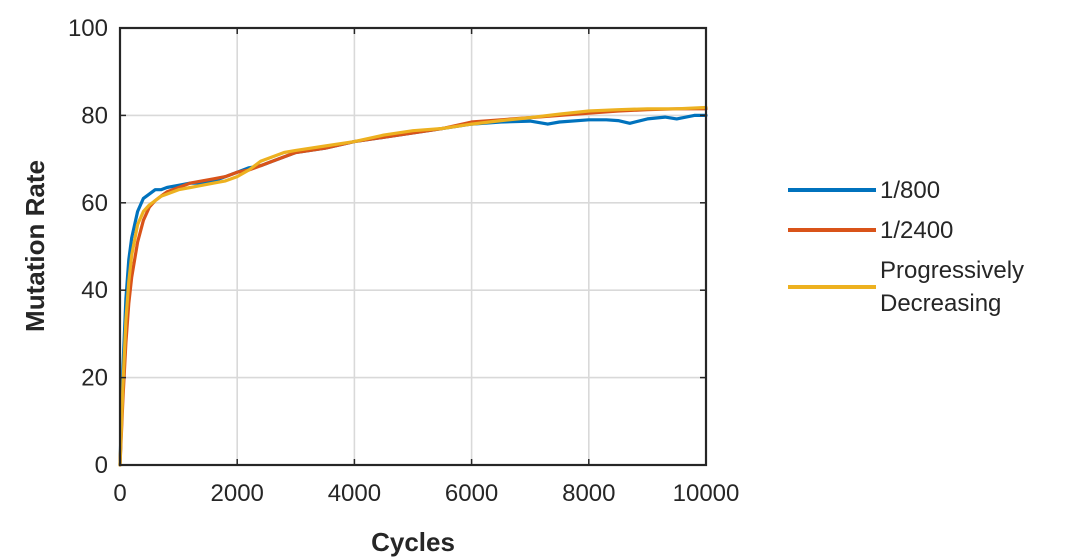 The width and height of the screenshot is (1076, 557). Describe the element at coordinates (952, 270) in the screenshot. I see `legend-label-line-1: Progressively` at that location.